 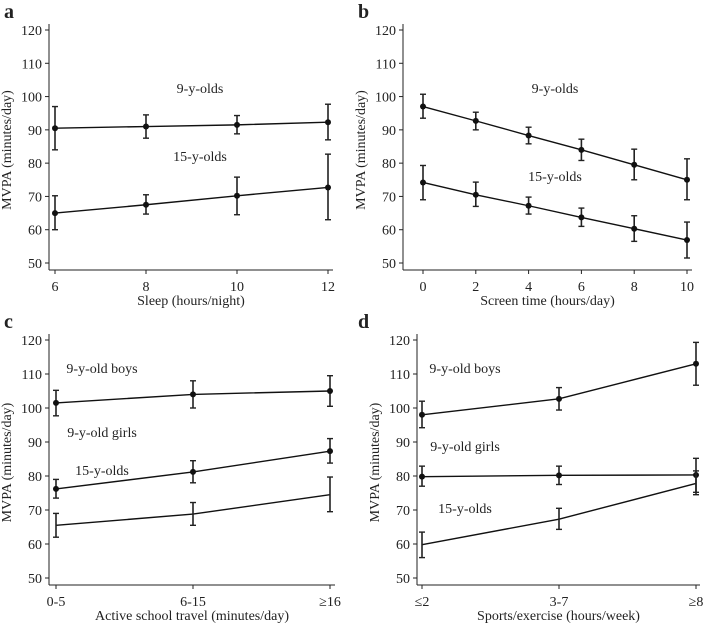 What do you see at coordinates (56, 602) in the screenshot?
I see `x-tick-label: 0-5` at bounding box center [56, 602].